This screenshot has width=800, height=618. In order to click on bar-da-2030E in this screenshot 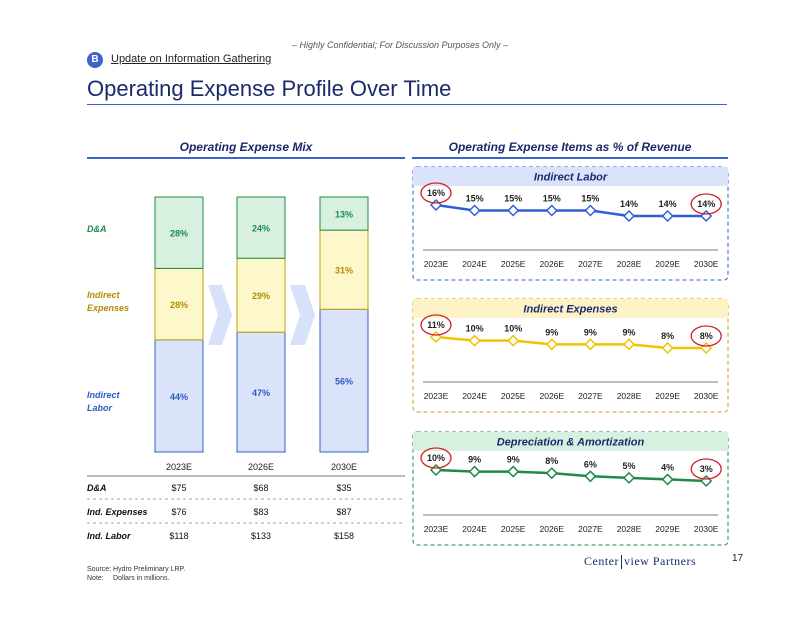, I will do `click(344, 213)`.